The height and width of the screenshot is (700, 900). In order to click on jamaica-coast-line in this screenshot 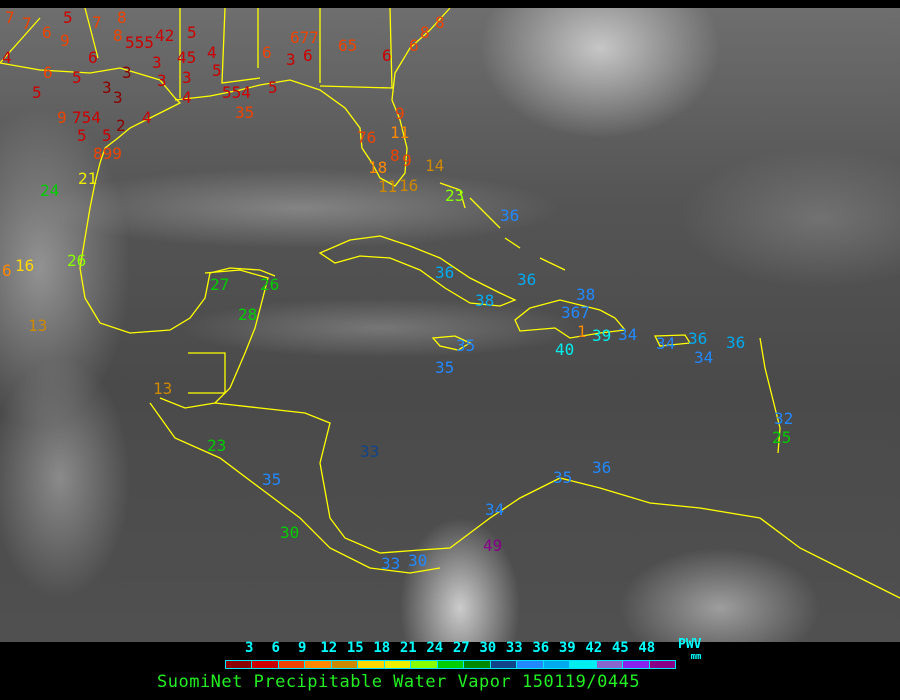, I will do `click(451, 343)`.